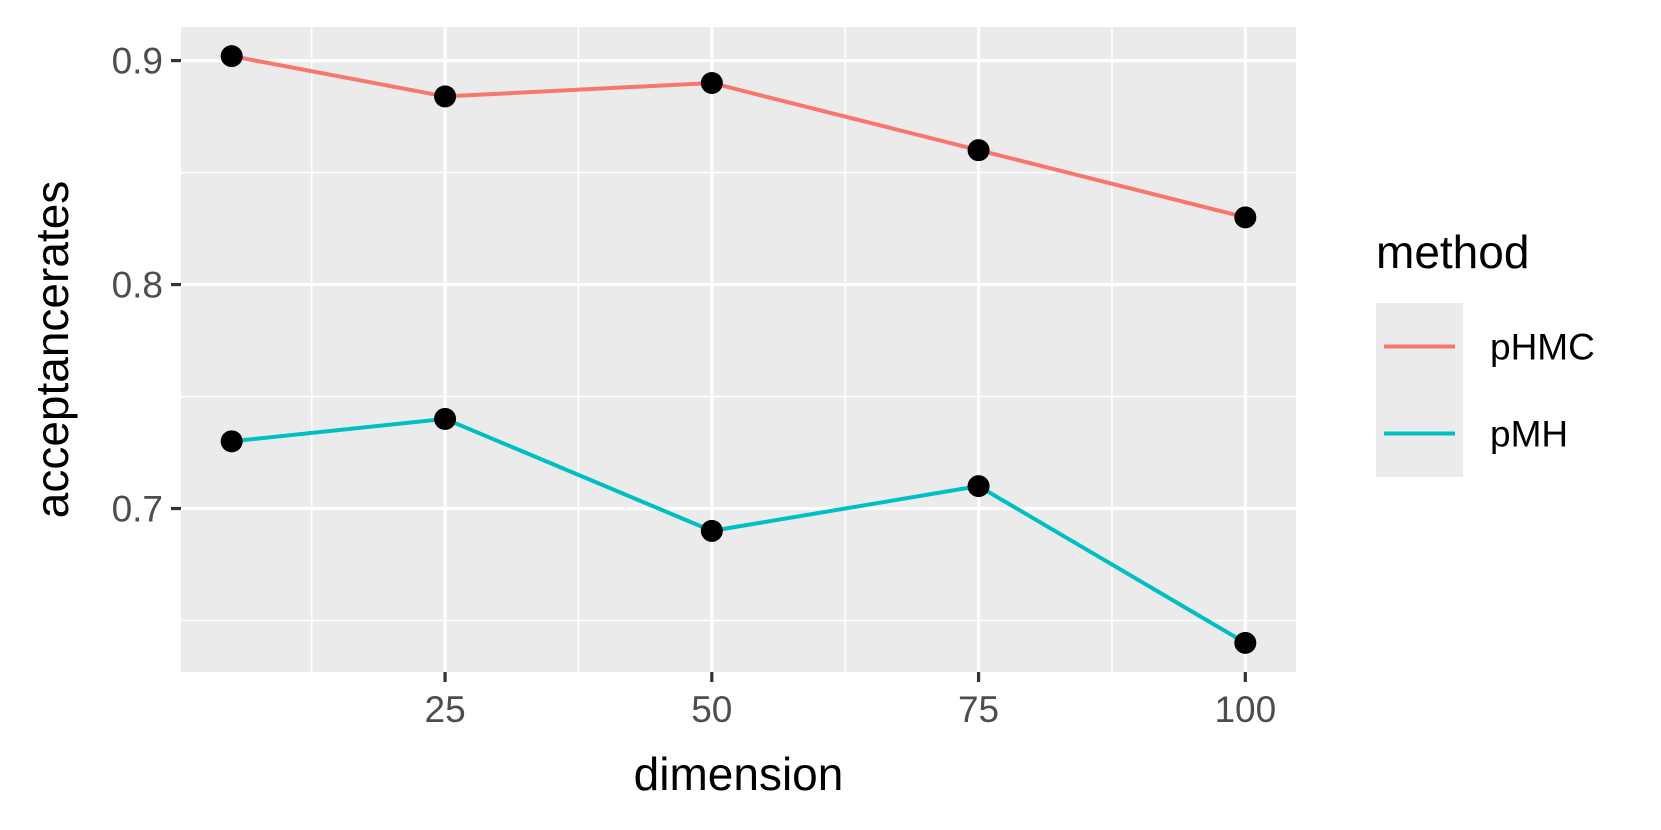 This screenshot has height=830, width=1661. What do you see at coordinates (711, 709) in the screenshot?
I see `x-tick-label: 50` at bounding box center [711, 709].